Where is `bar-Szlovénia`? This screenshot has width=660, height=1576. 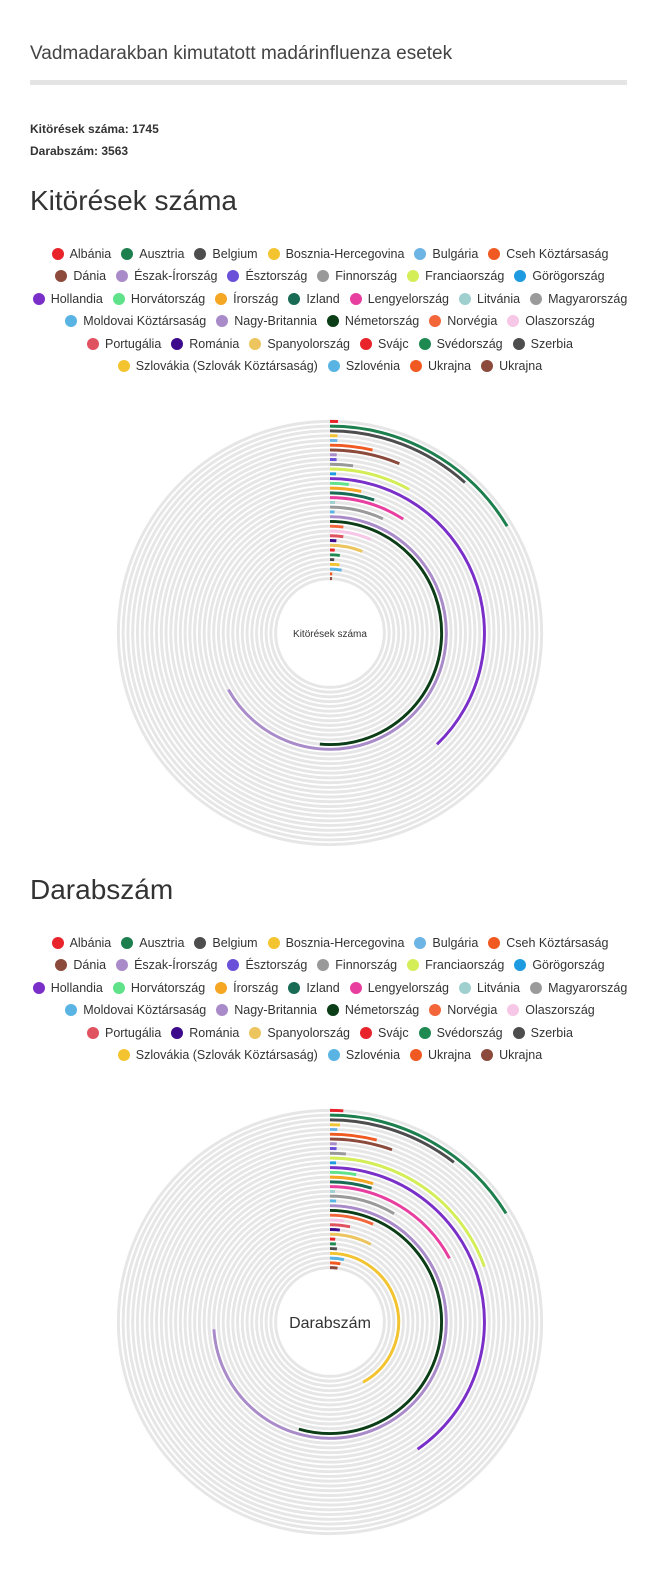 bar-Szlovénia is located at coordinates (335, 569).